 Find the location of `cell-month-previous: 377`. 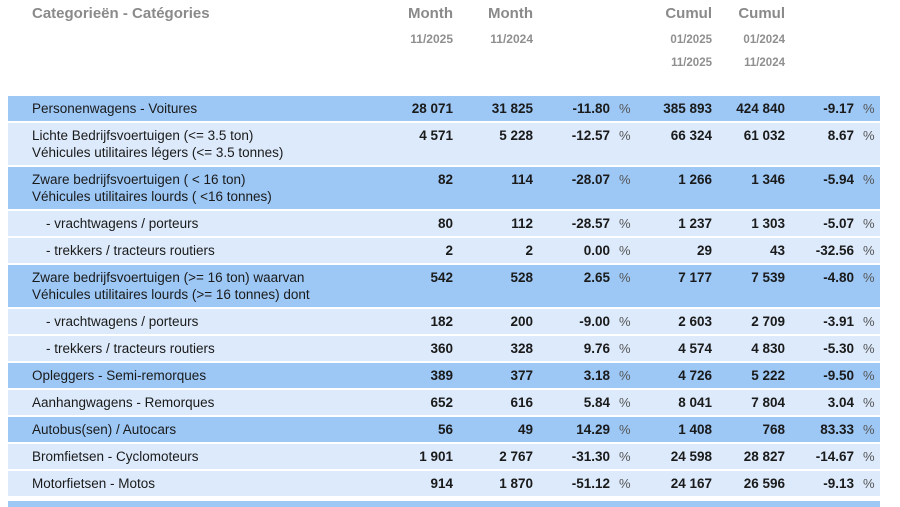

cell-month-previous: 377 is located at coordinates (521, 375).